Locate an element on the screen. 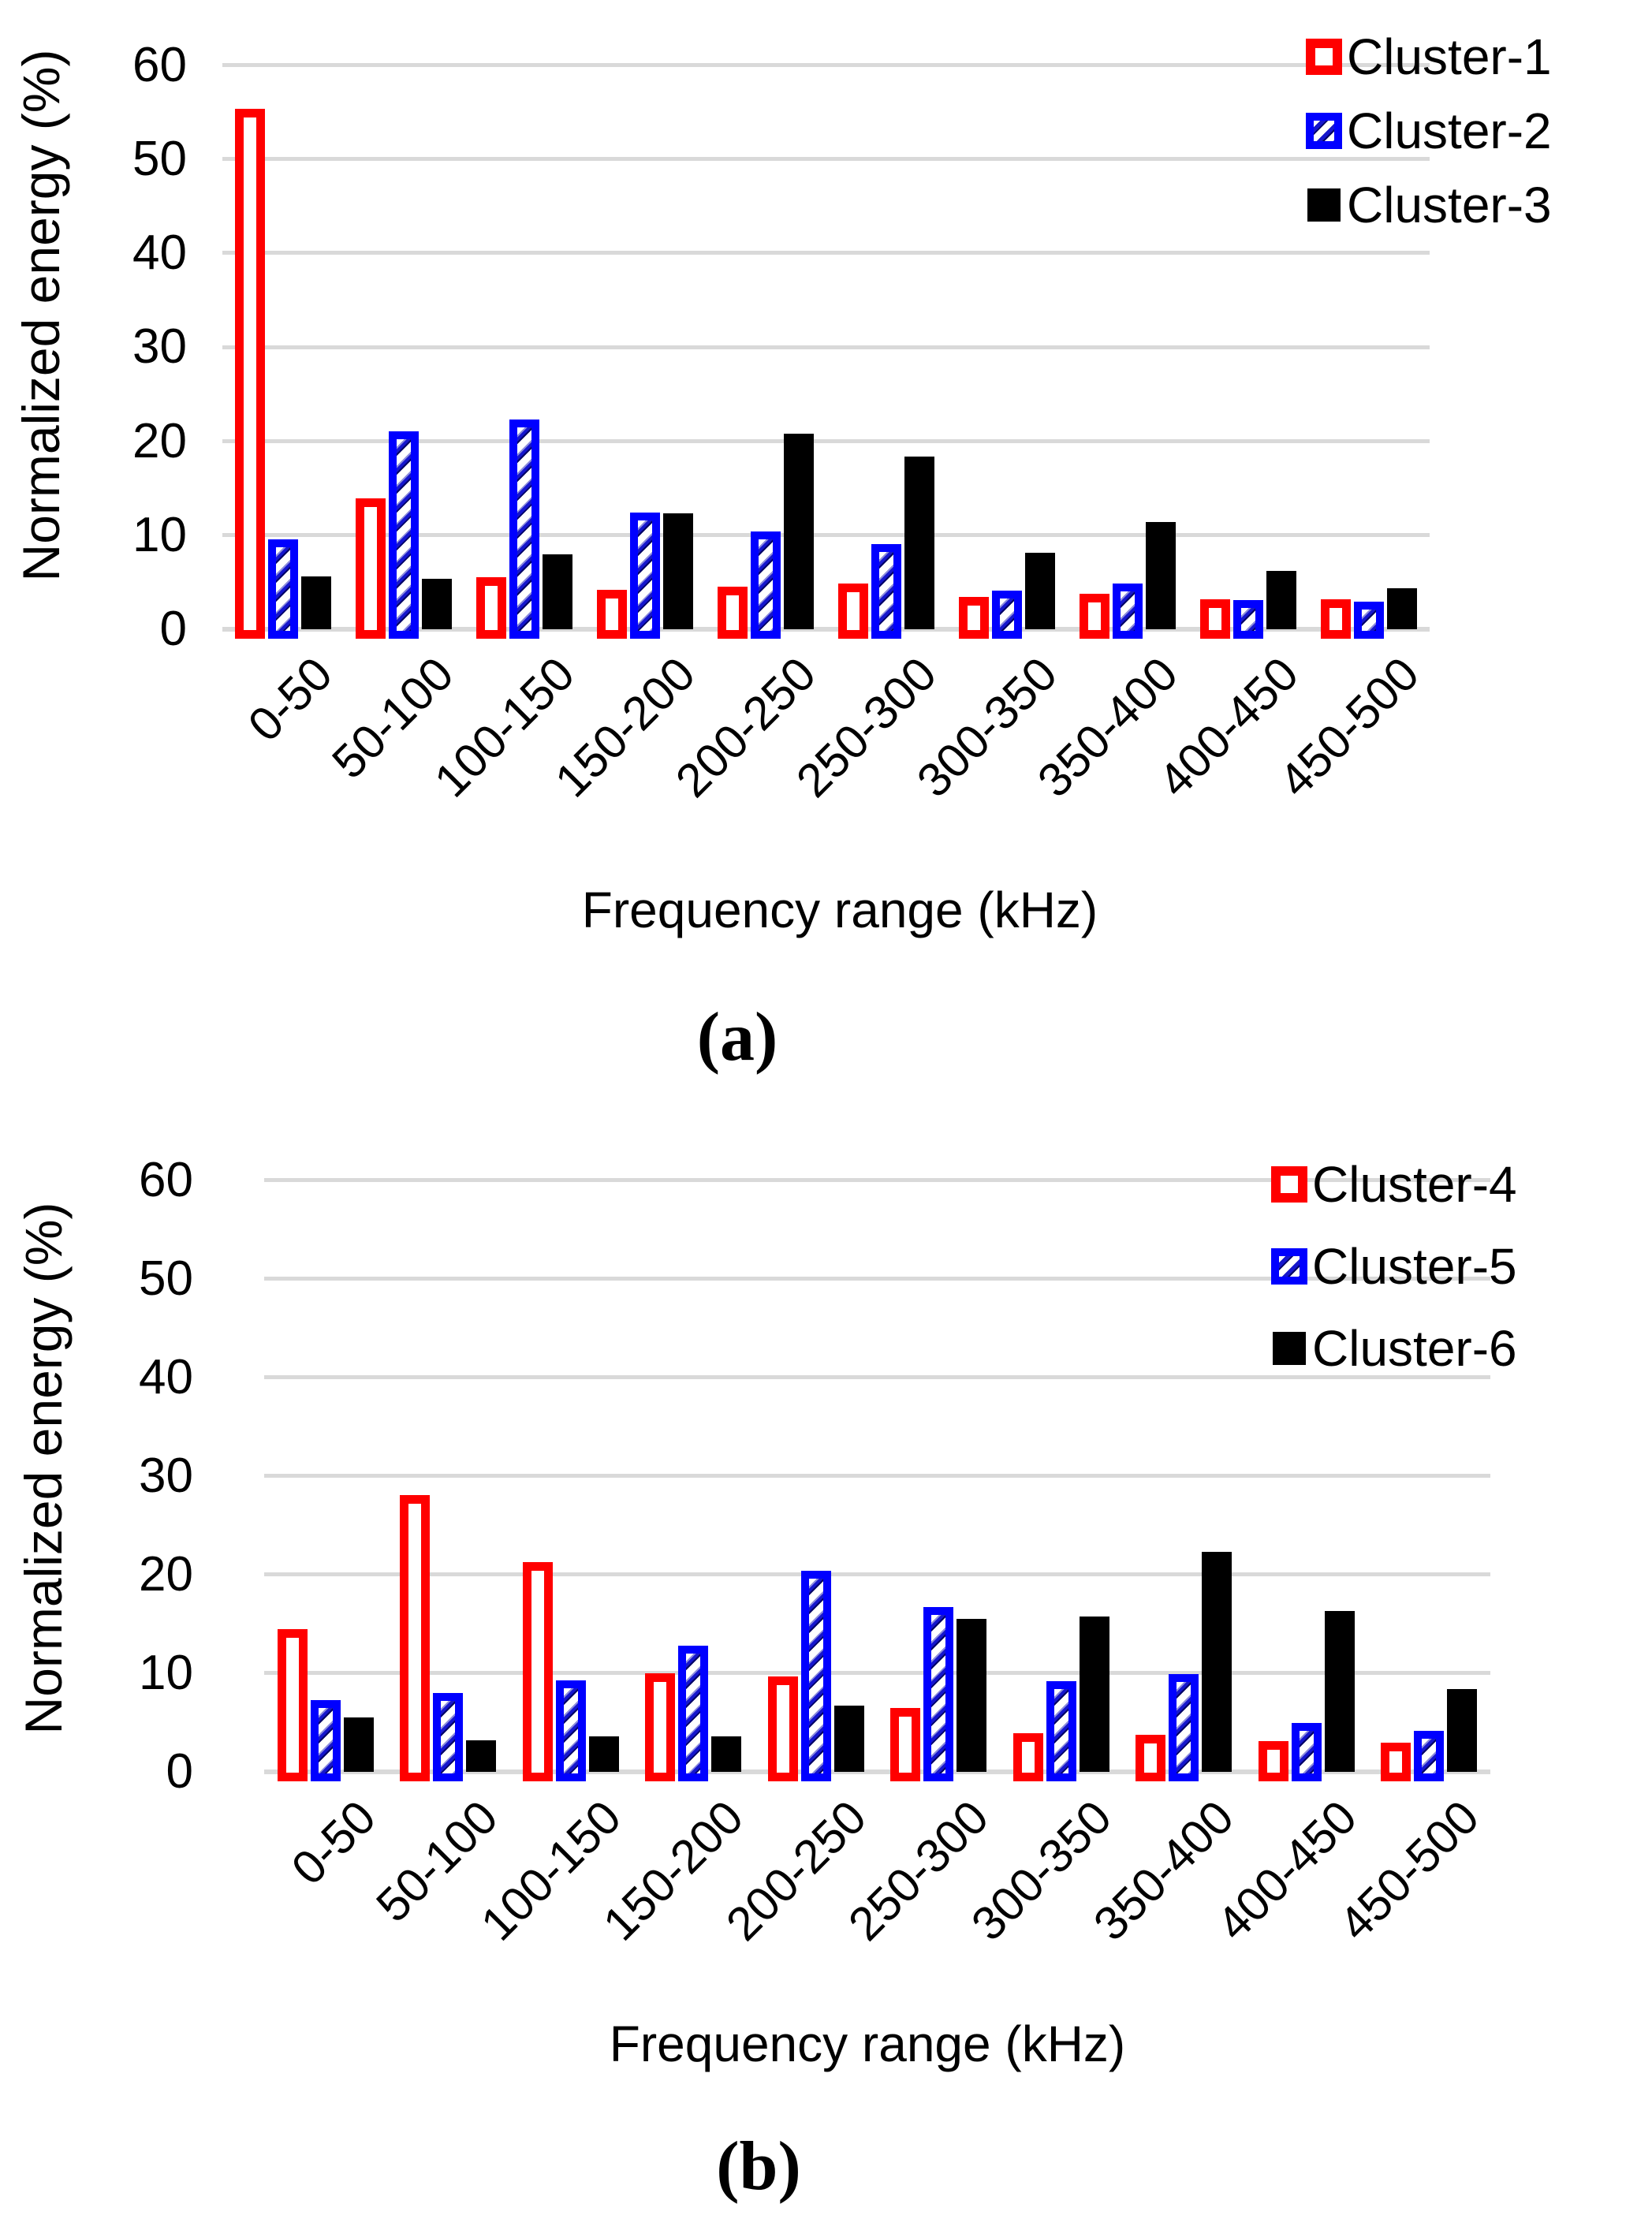 This screenshot has width=1652, height=2230. bar-group-250-300-b is located at coordinates (939, 1480).